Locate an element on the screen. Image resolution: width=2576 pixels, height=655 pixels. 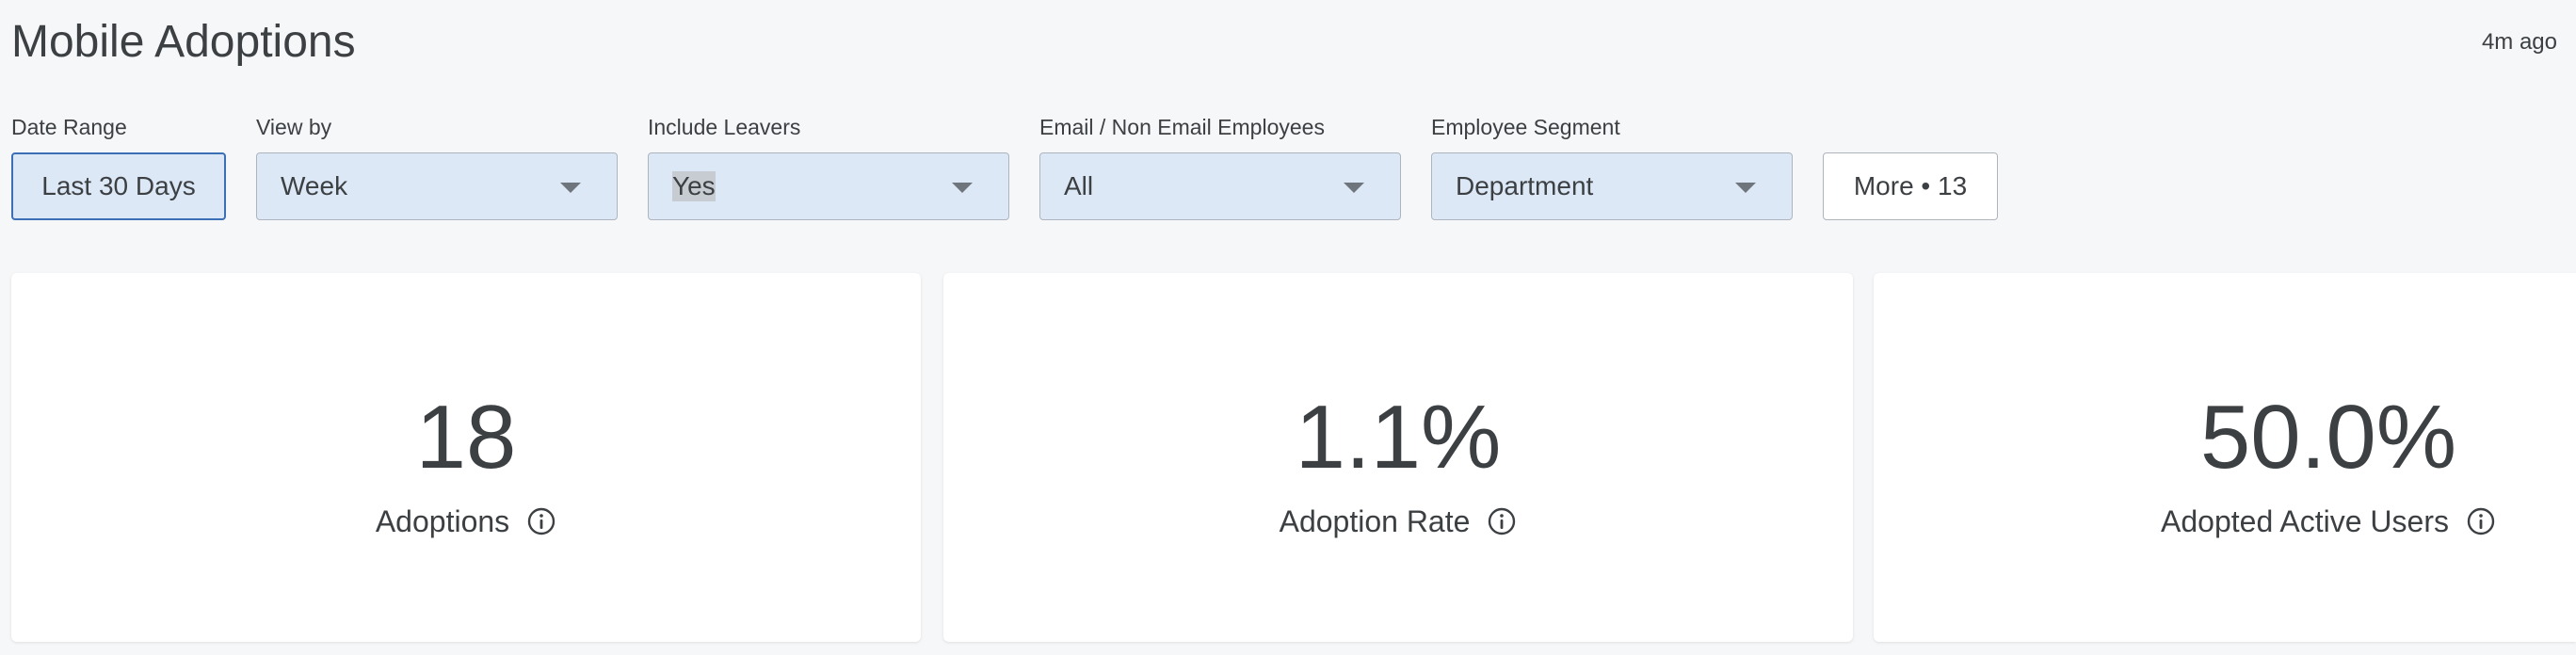
more-filters-label: More • 13 is located at coordinates (1910, 185).